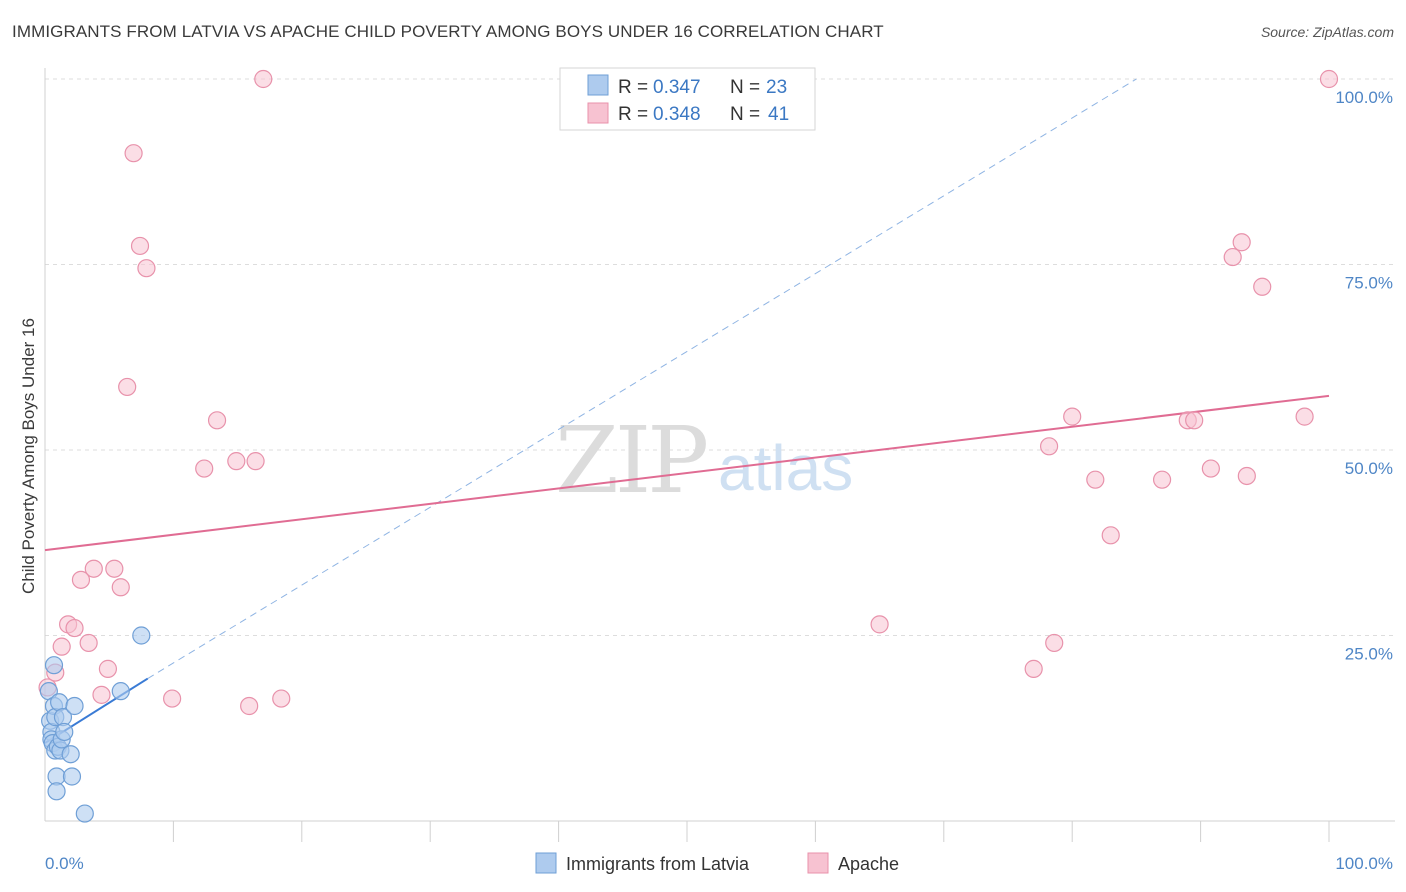 Image resolution: width=1406 pixels, height=892 pixels. What do you see at coordinates (818, 863) in the screenshot?
I see `bottom-legend-swatch-apache` at bounding box center [818, 863].